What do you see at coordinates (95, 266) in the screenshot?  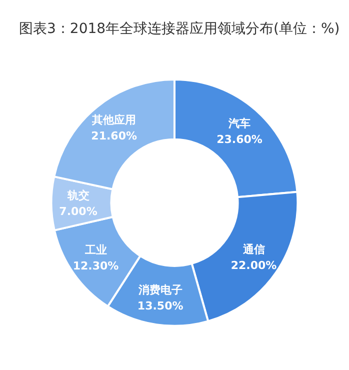 I see `data-label: 12.30%` at bounding box center [95, 266].